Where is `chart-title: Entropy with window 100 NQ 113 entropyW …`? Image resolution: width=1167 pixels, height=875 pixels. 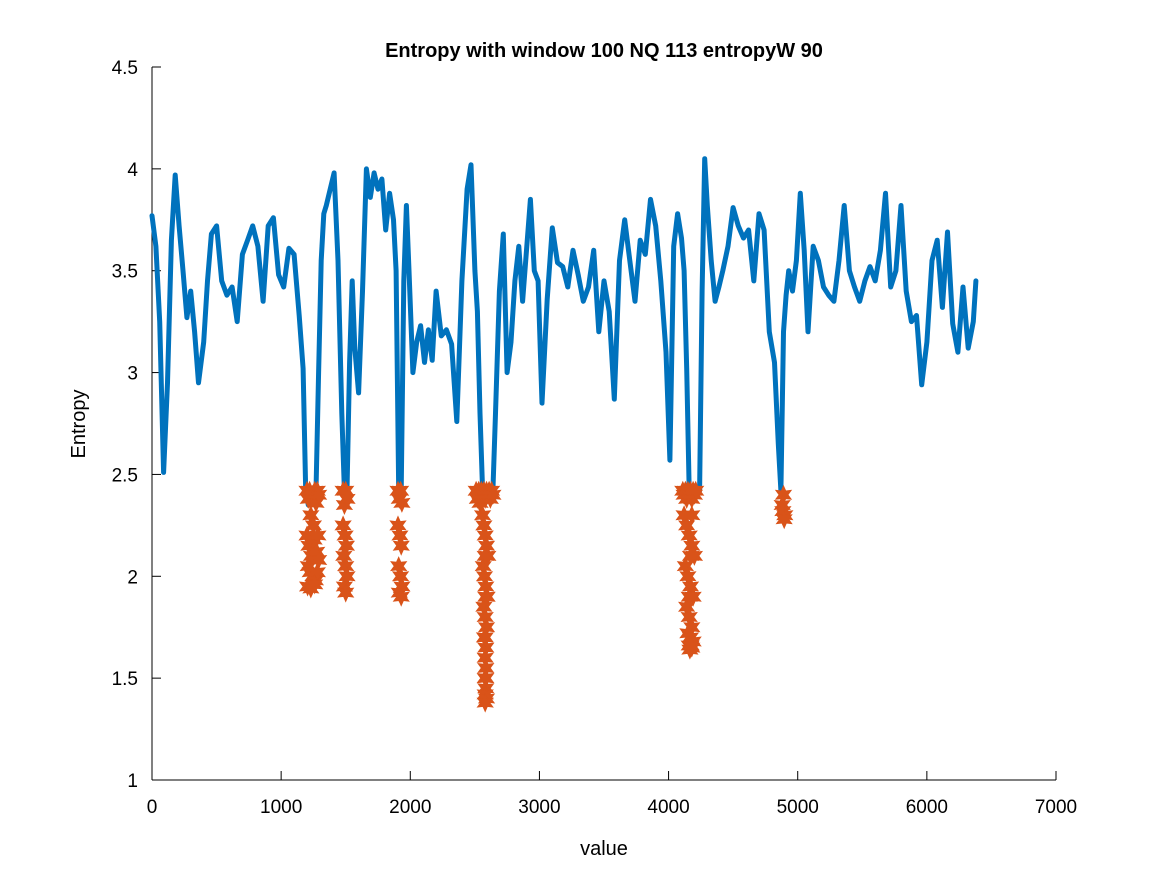 chart-title: Entropy with window 100 NQ 113 entropyW … is located at coordinates (604, 51).